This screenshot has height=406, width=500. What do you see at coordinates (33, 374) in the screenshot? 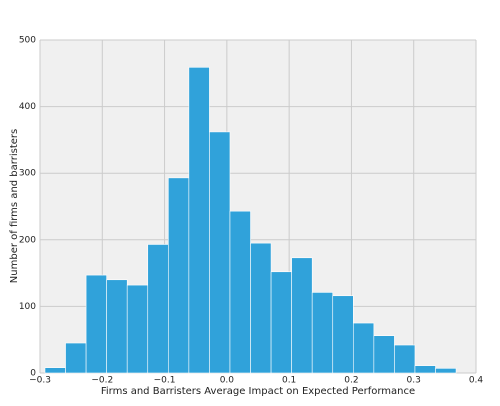
I see `y-tick-label: 0` at bounding box center [33, 374].